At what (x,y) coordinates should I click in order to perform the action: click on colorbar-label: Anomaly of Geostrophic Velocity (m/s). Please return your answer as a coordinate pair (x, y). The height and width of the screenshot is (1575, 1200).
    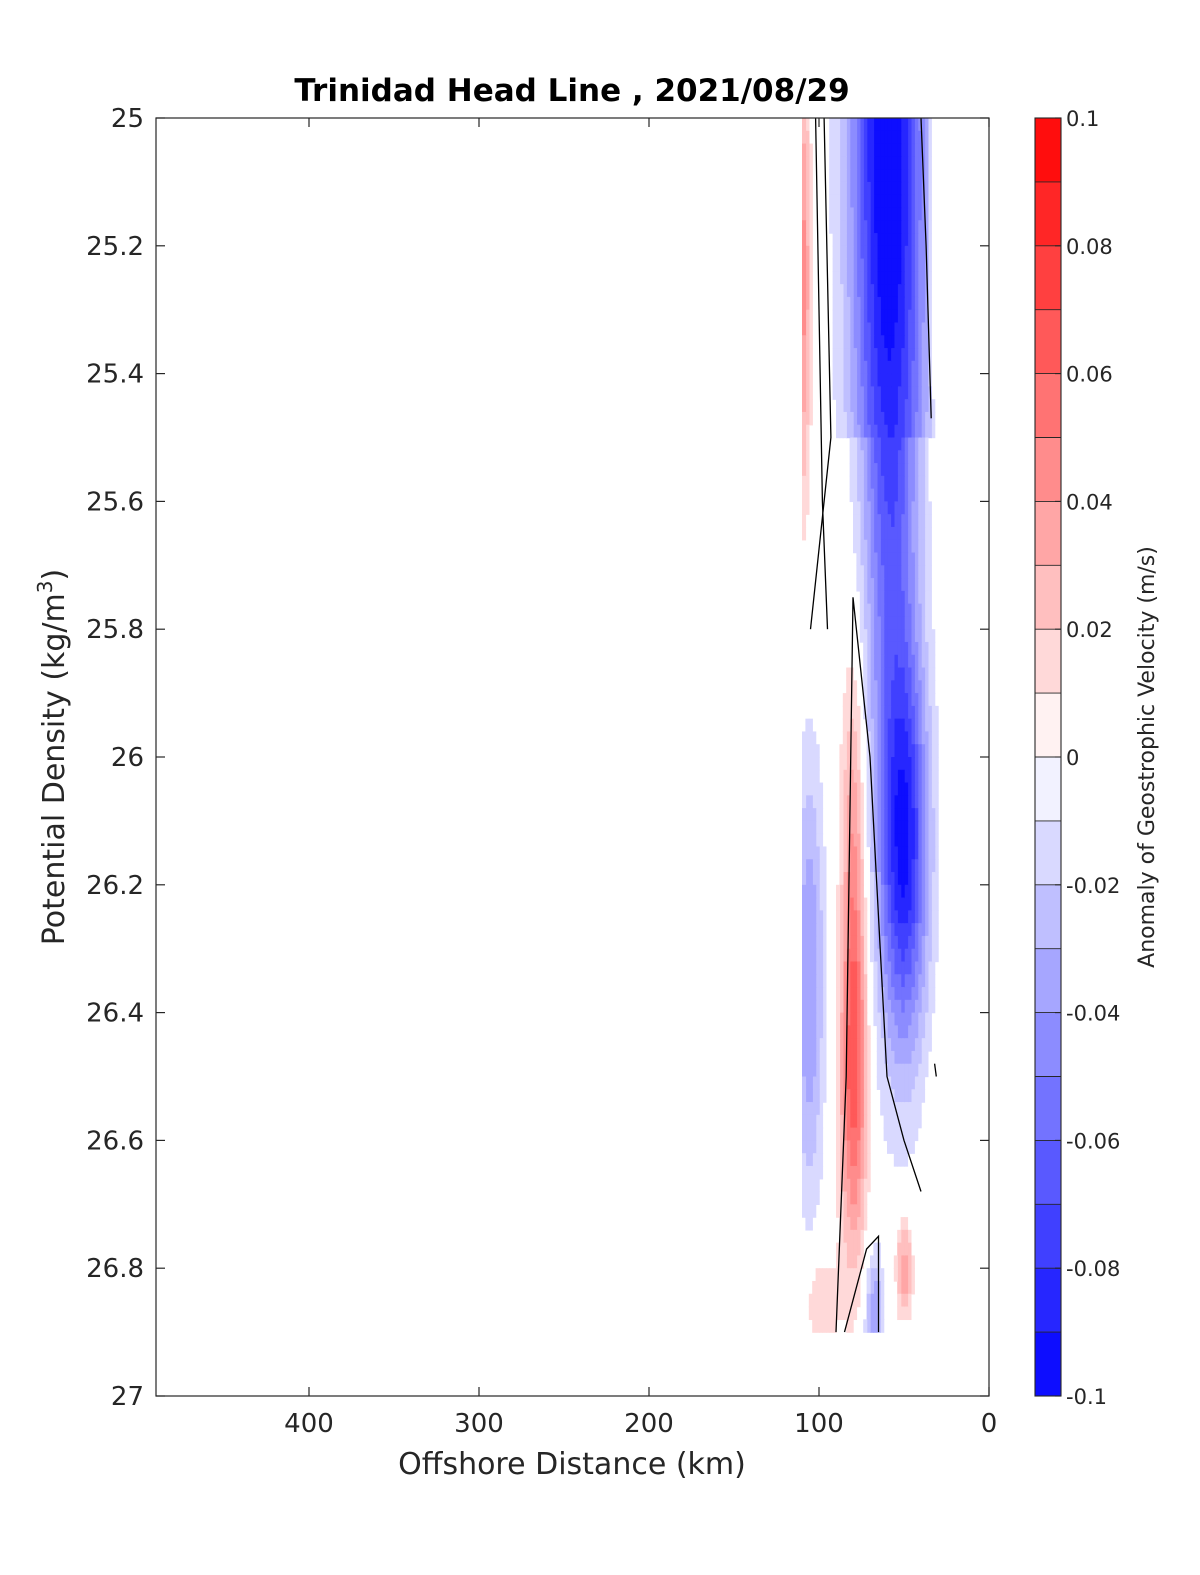
    Looking at the image, I should click on (1147, 757).